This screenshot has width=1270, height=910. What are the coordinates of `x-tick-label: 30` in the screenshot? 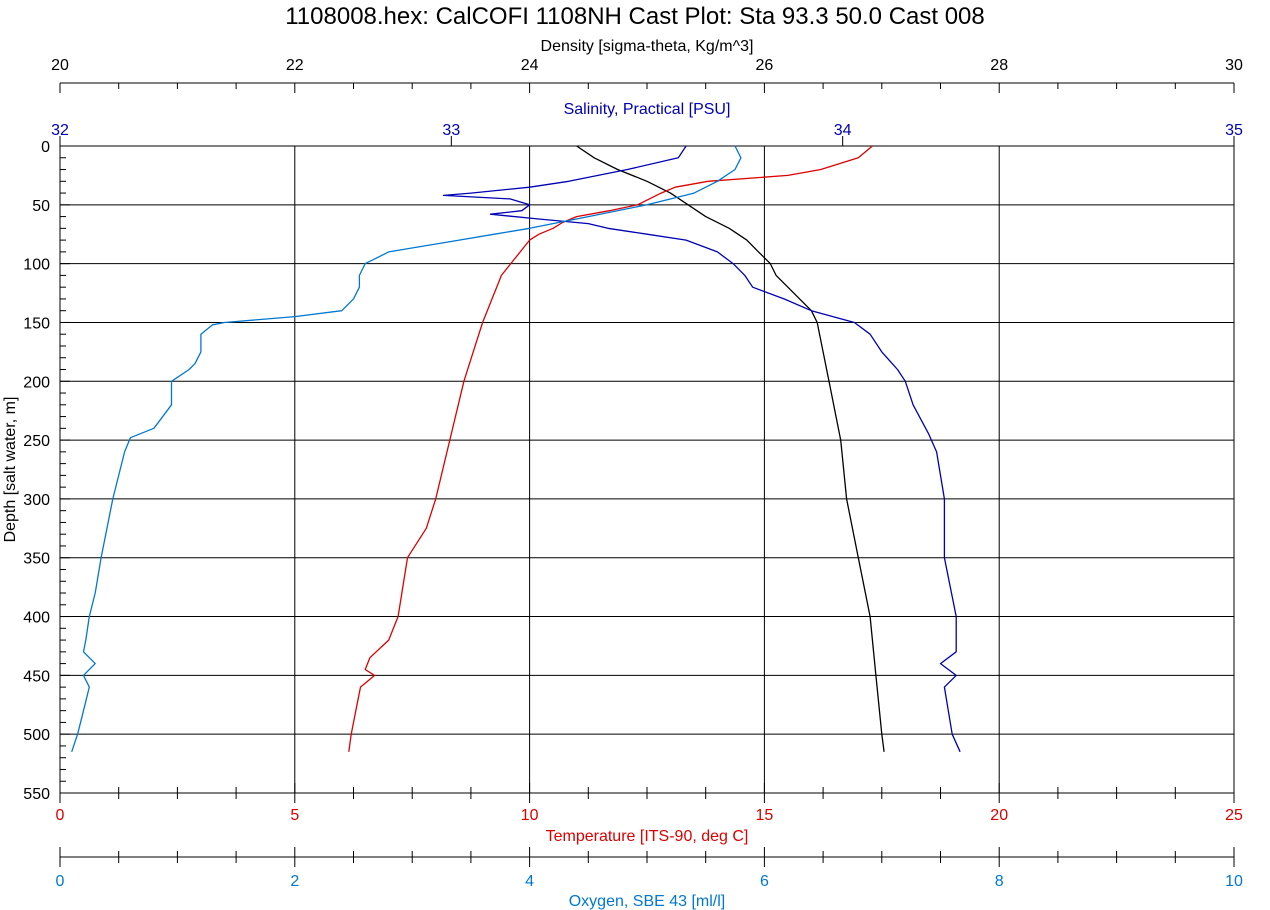 It's located at (1234, 65).